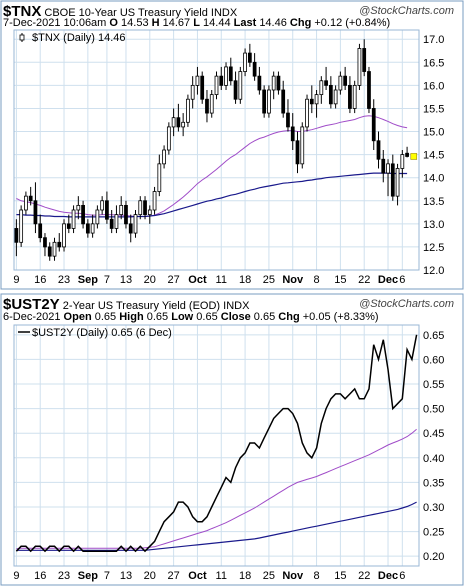  Describe the element at coordinates (406, 304) in the screenshot. I see `ust2y-watermark: @StockCharts.com` at that location.